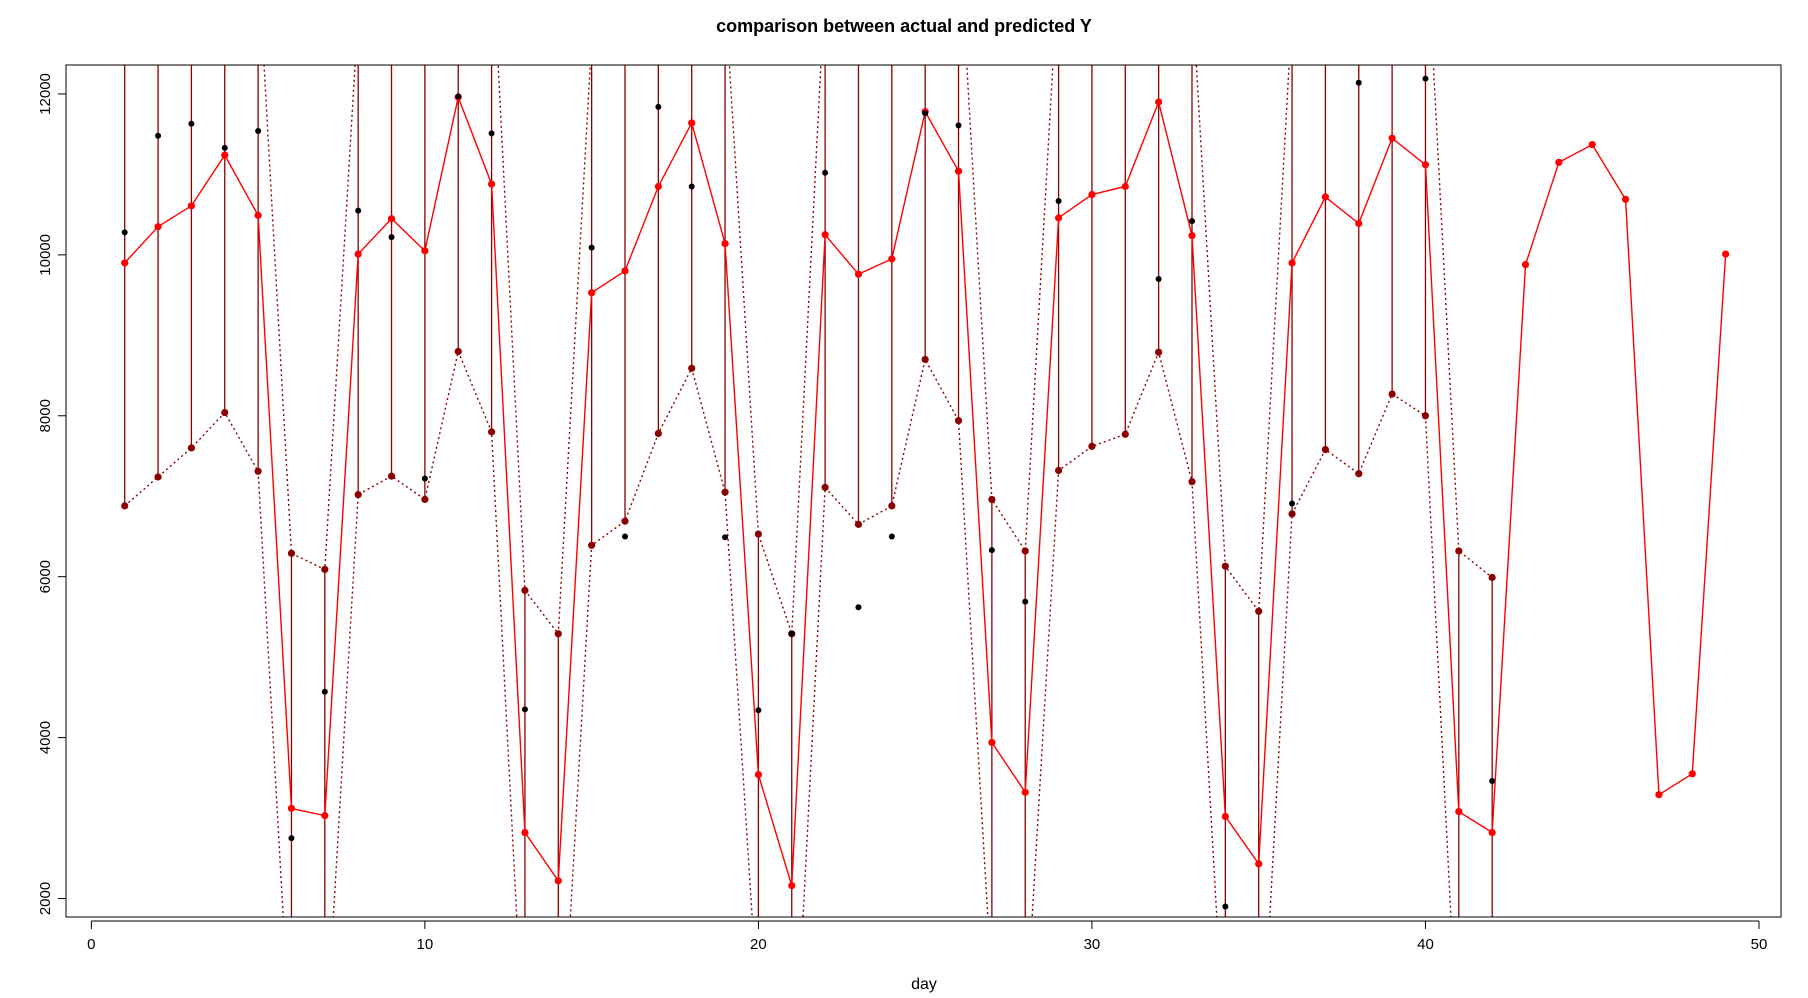 The height and width of the screenshot is (998, 1808). I want to click on y-tick-label: 2000, so click(45, 898).